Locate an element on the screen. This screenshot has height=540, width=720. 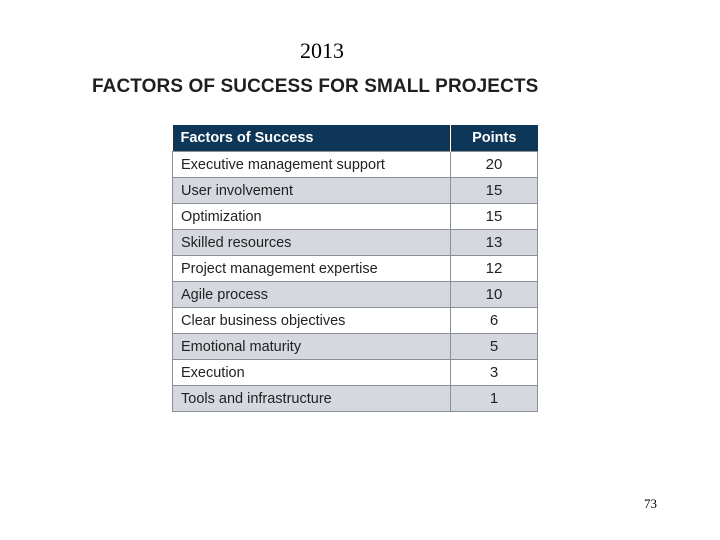
factor-cell: Skilled resources is located at coordinates (311, 242).